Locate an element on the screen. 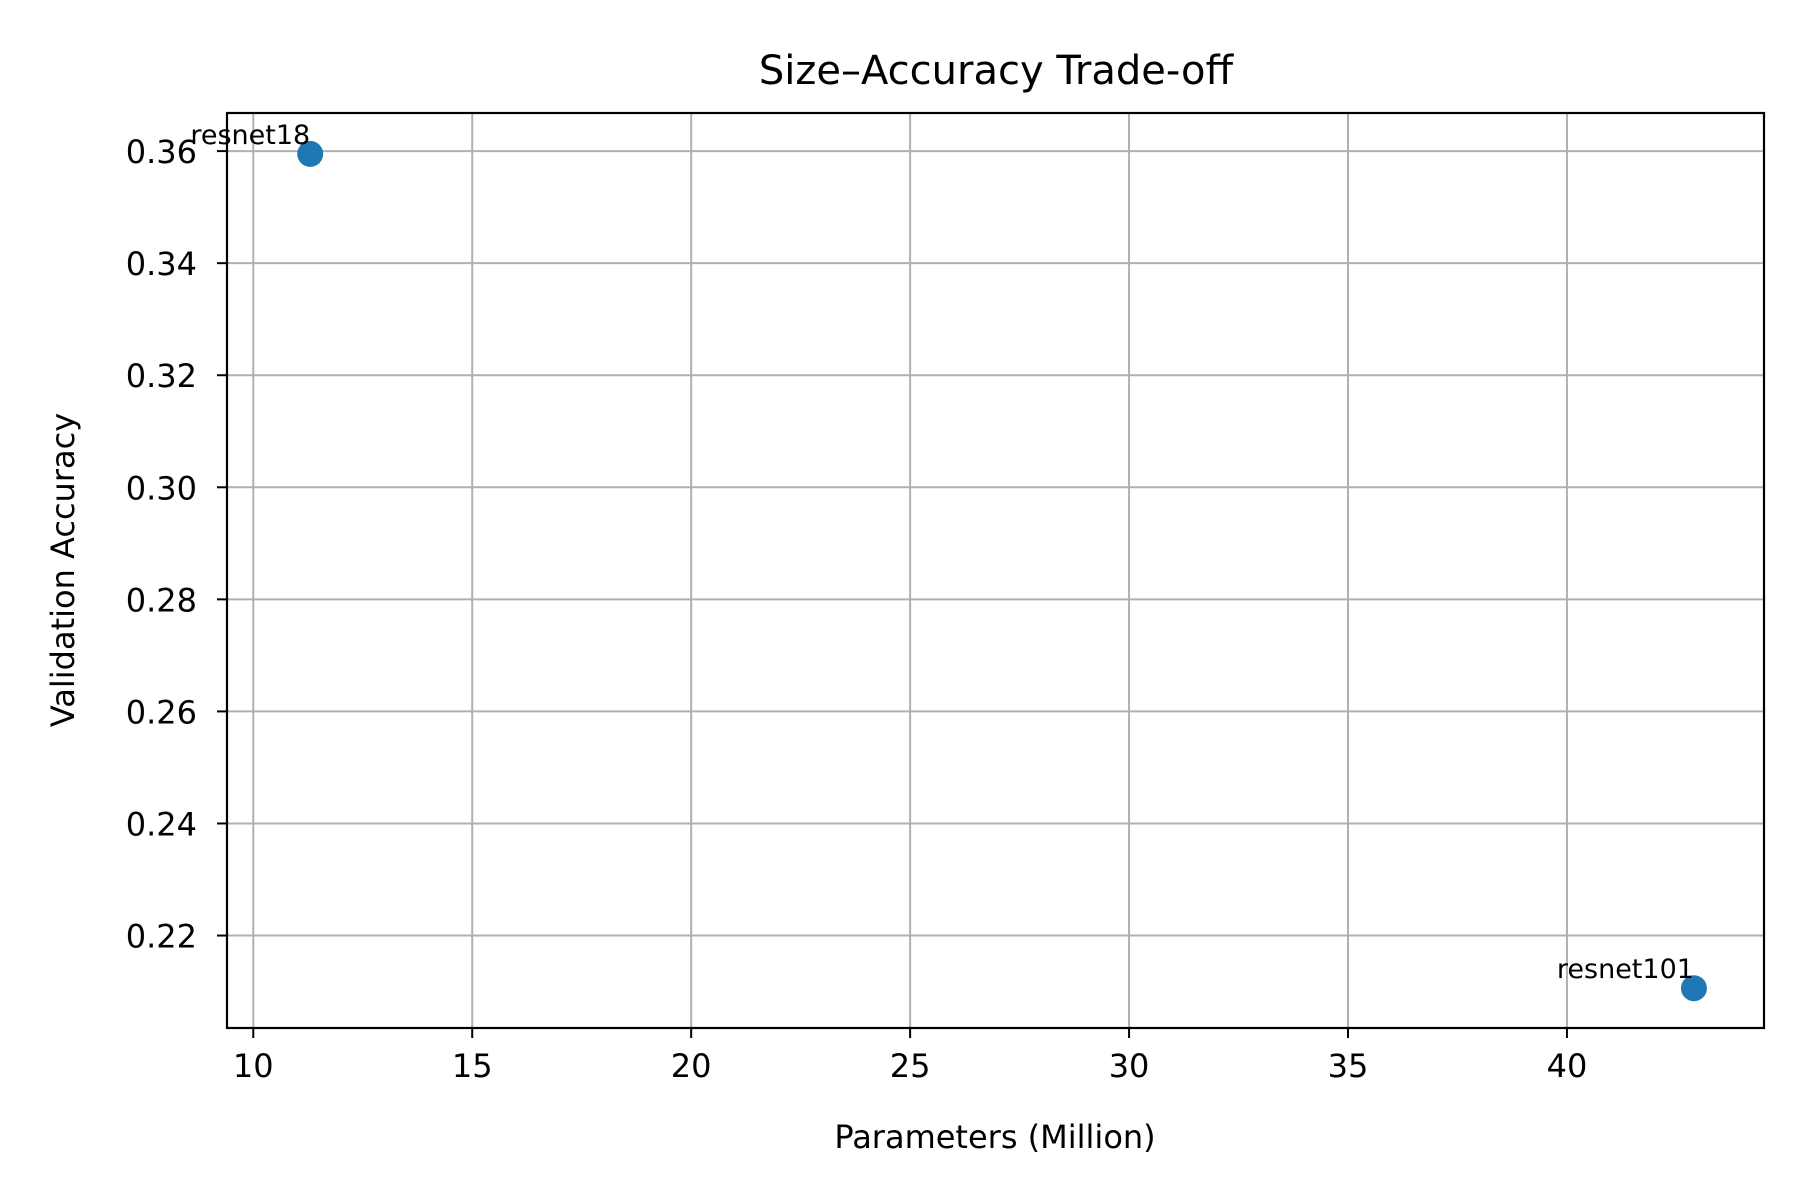 This screenshot has width=1800, height=1200. x-tick-label: 20 is located at coordinates (691, 1066).